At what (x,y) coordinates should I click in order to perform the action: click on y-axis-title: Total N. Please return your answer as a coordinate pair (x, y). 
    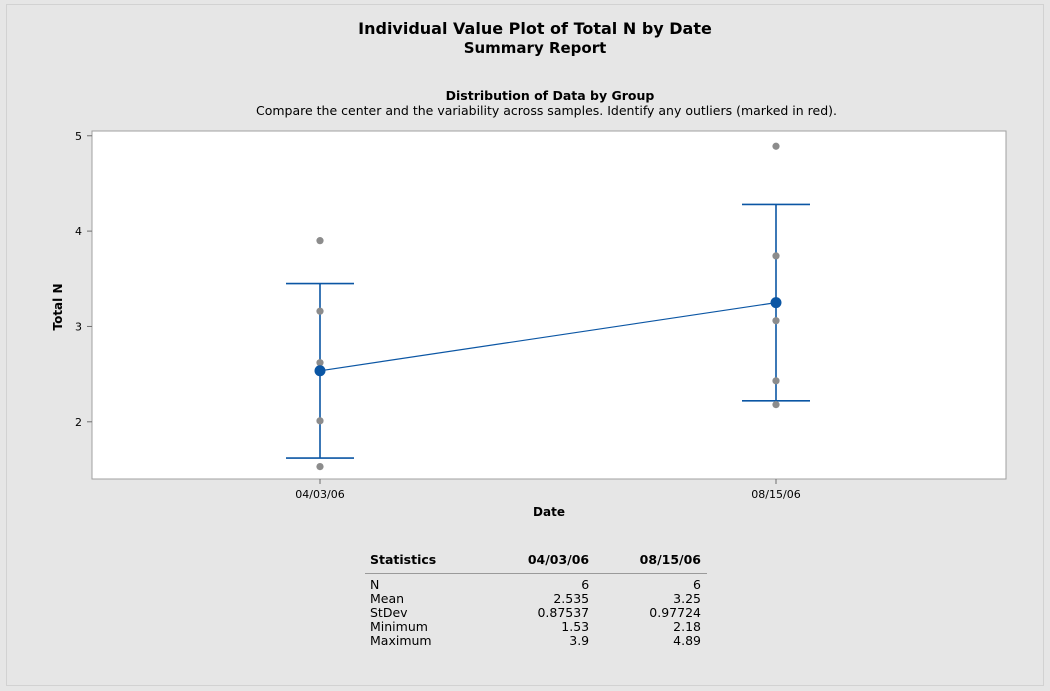
    Looking at the image, I should click on (58, 306).